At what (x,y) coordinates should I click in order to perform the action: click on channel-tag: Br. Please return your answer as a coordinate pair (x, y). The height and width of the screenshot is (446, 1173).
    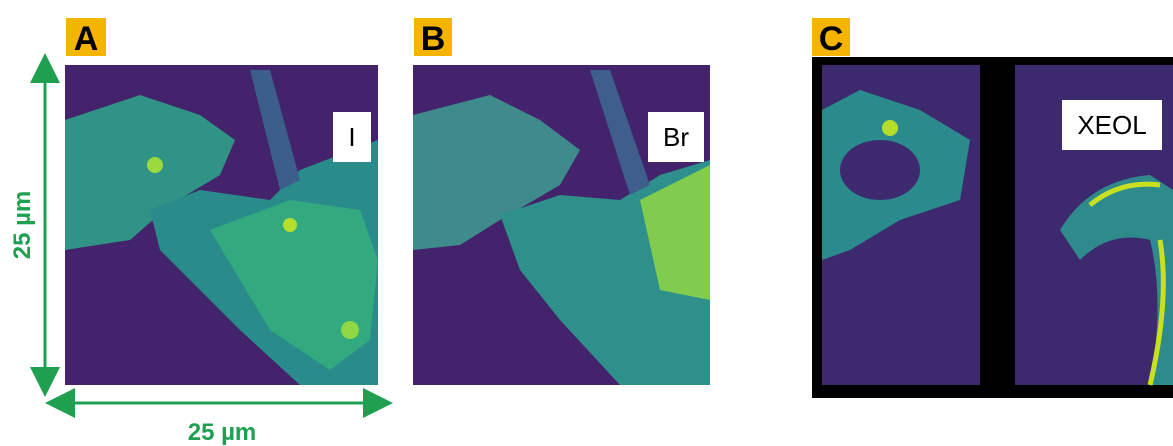
    Looking at the image, I should click on (676, 137).